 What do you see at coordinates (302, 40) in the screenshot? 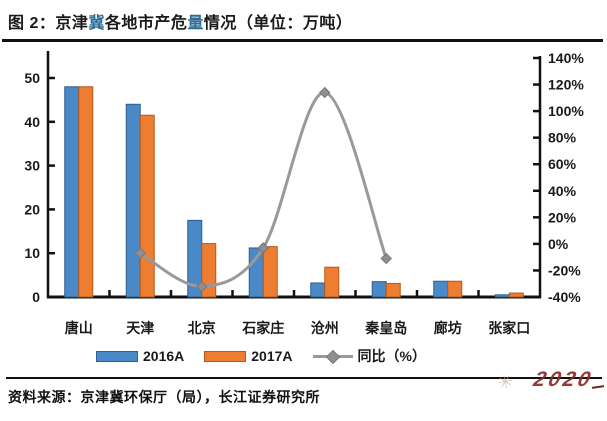
I see `title-underline` at bounding box center [302, 40].